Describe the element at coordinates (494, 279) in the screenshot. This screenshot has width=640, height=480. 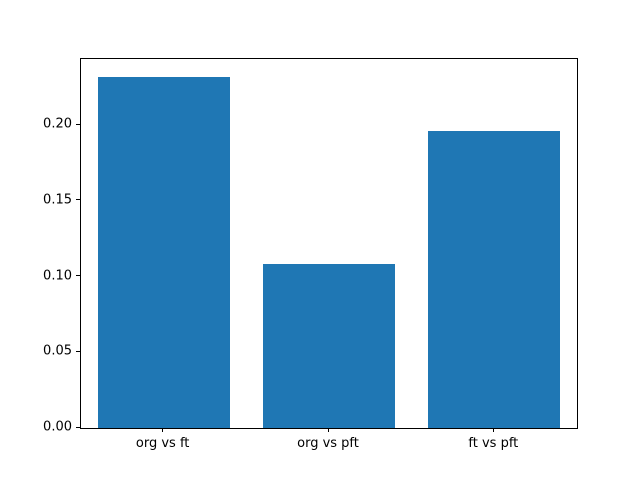
I see `bar-ft-vs-pft` at that location.